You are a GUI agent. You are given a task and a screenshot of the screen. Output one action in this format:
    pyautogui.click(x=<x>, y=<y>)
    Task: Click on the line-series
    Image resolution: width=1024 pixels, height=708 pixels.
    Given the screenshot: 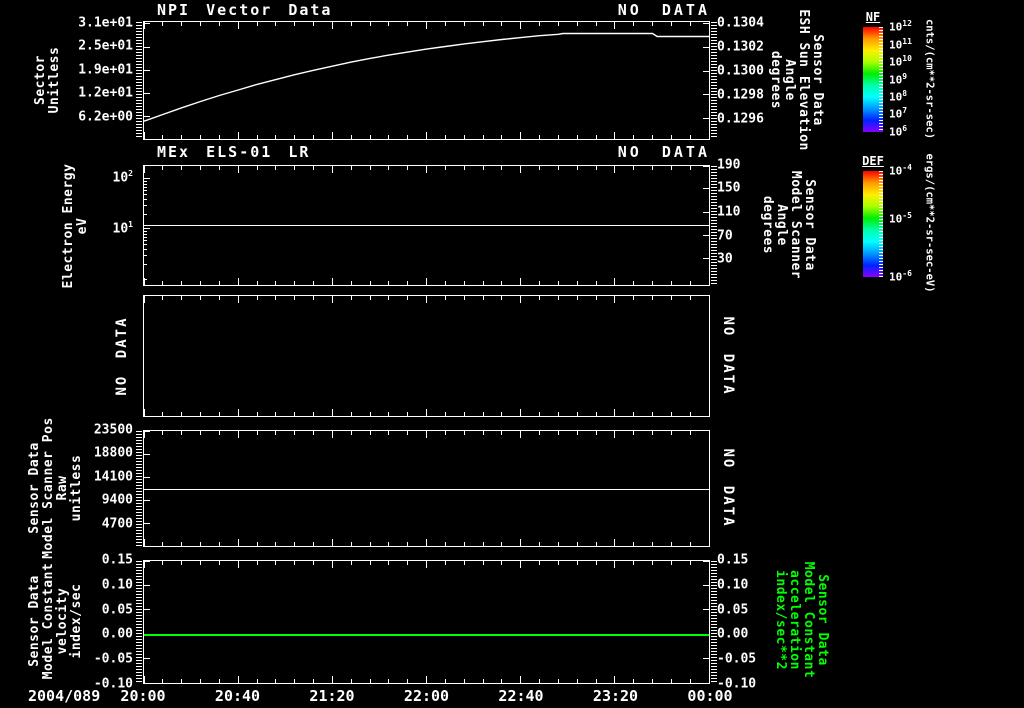 What is the action you would take?
    pyautogui.click(x=426, y=77)
    